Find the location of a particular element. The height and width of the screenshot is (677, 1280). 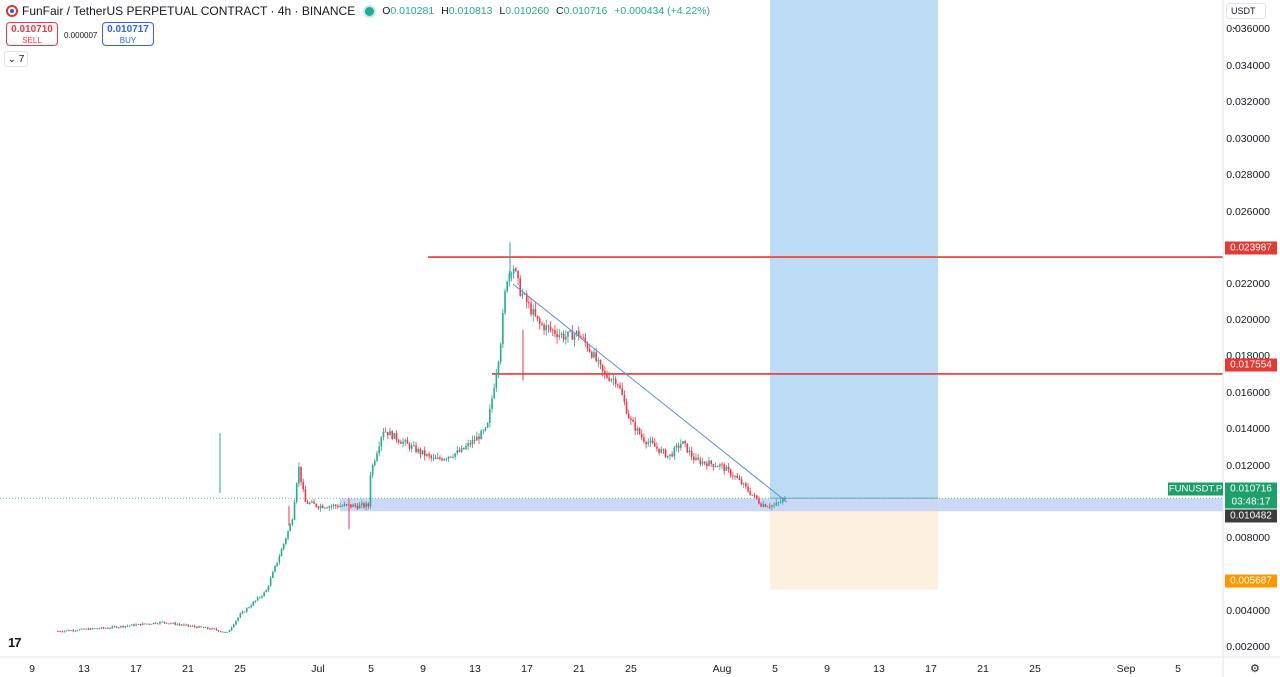

price-axis-label: 0.004000 is located at coordinates (1248, 611).